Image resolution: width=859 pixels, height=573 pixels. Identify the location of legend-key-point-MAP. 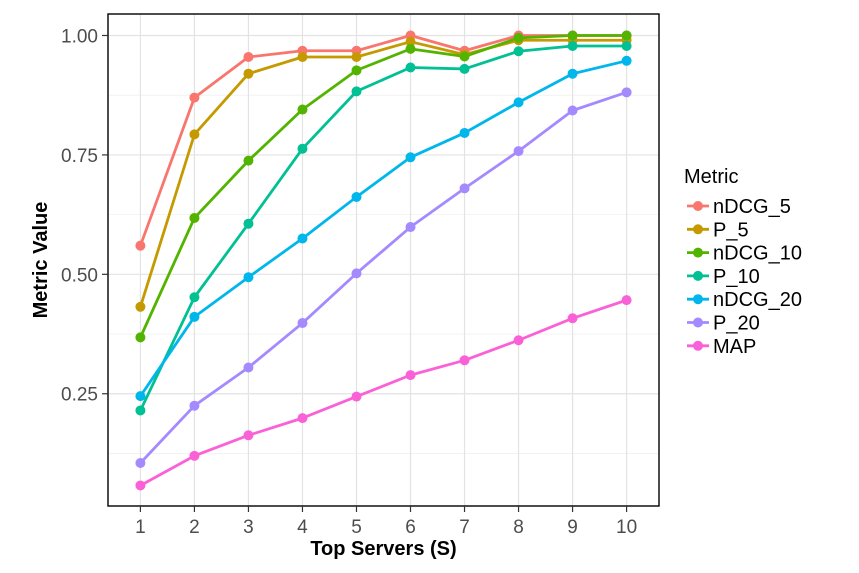
(698, 345).